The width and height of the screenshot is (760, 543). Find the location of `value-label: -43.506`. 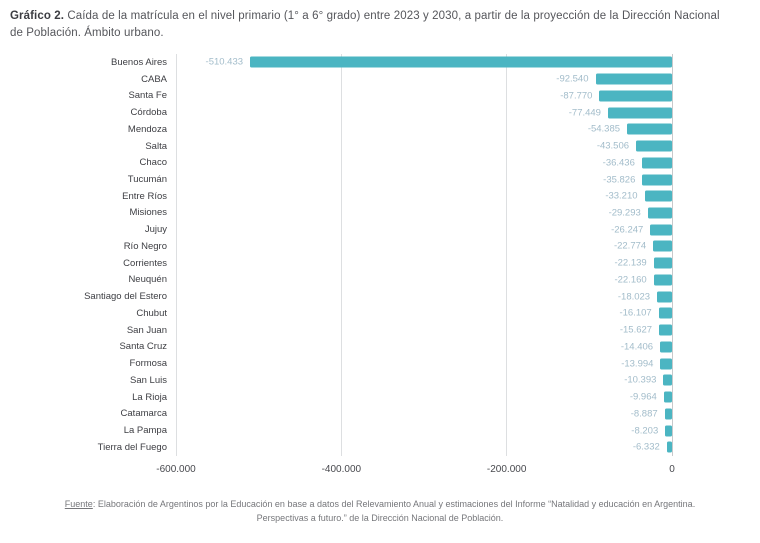

value-label: -43.506 is located at coordinates (613, 146).